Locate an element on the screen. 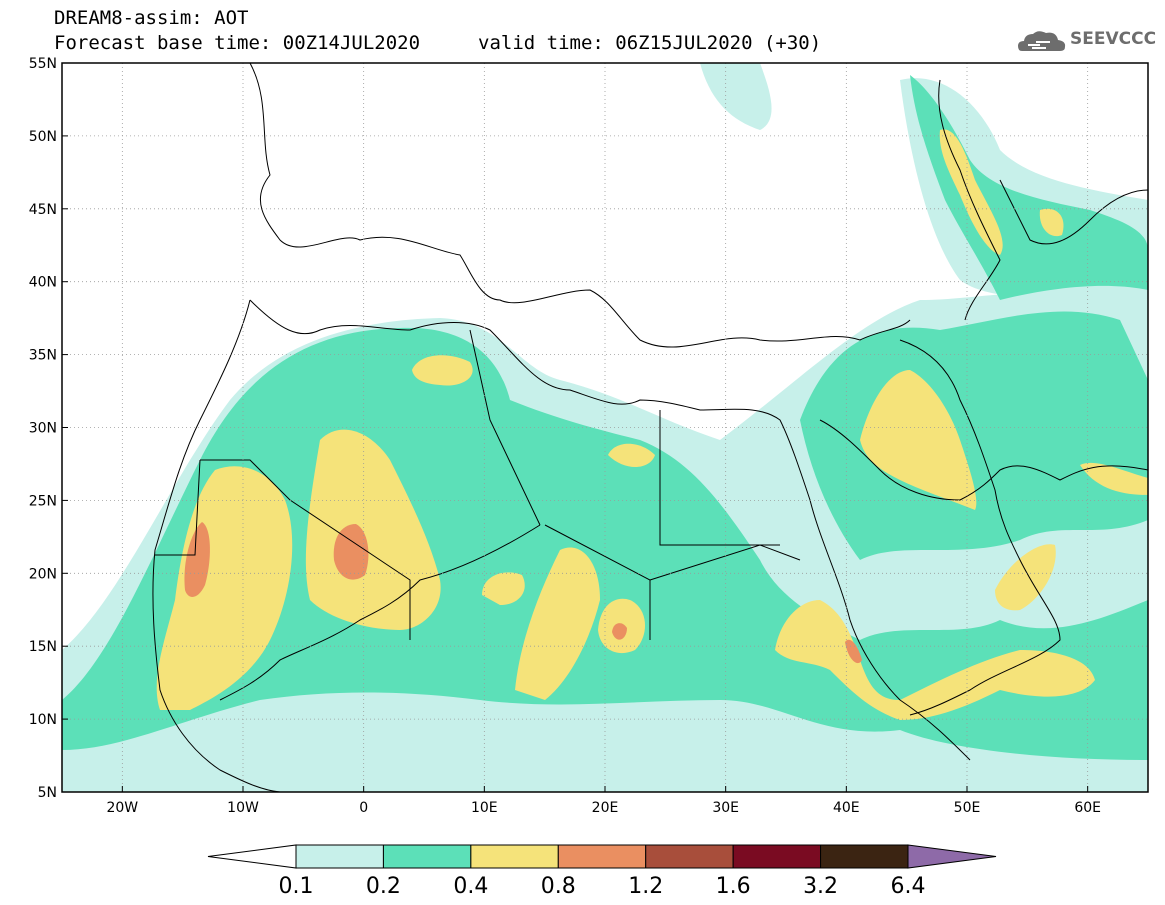  cloud-icon is located at coordinates (1042, 41).